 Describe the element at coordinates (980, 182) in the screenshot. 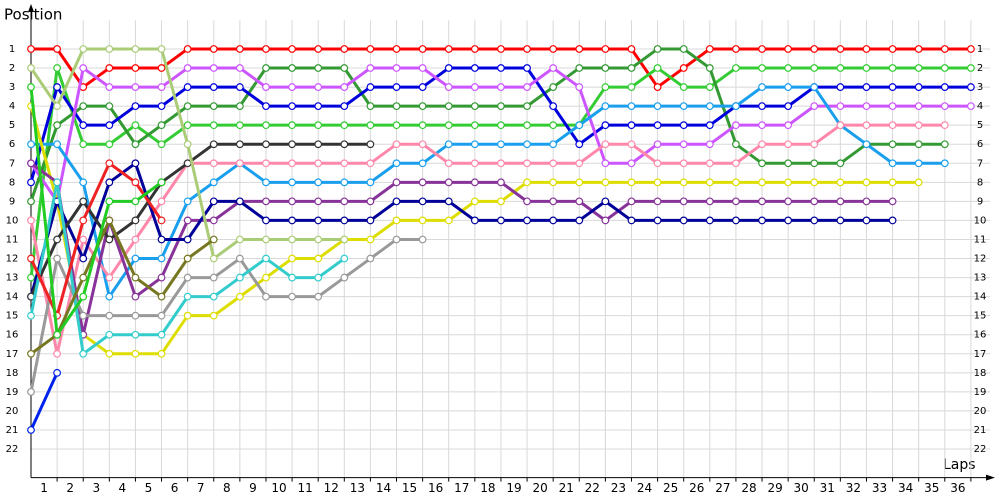

I see `y-tick-label-right: 8` at that location.